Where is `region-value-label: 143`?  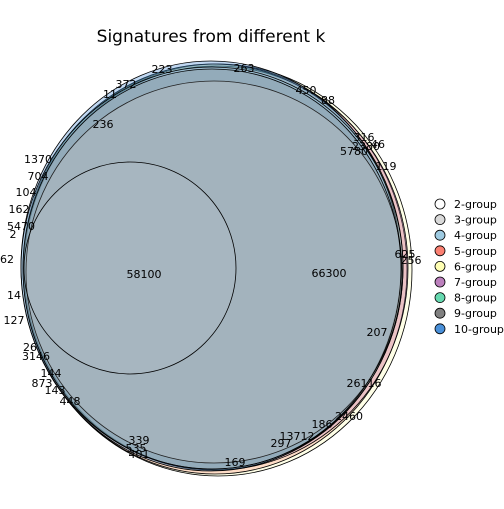 region-value-label: 143 is located at coordinates (55, 390).